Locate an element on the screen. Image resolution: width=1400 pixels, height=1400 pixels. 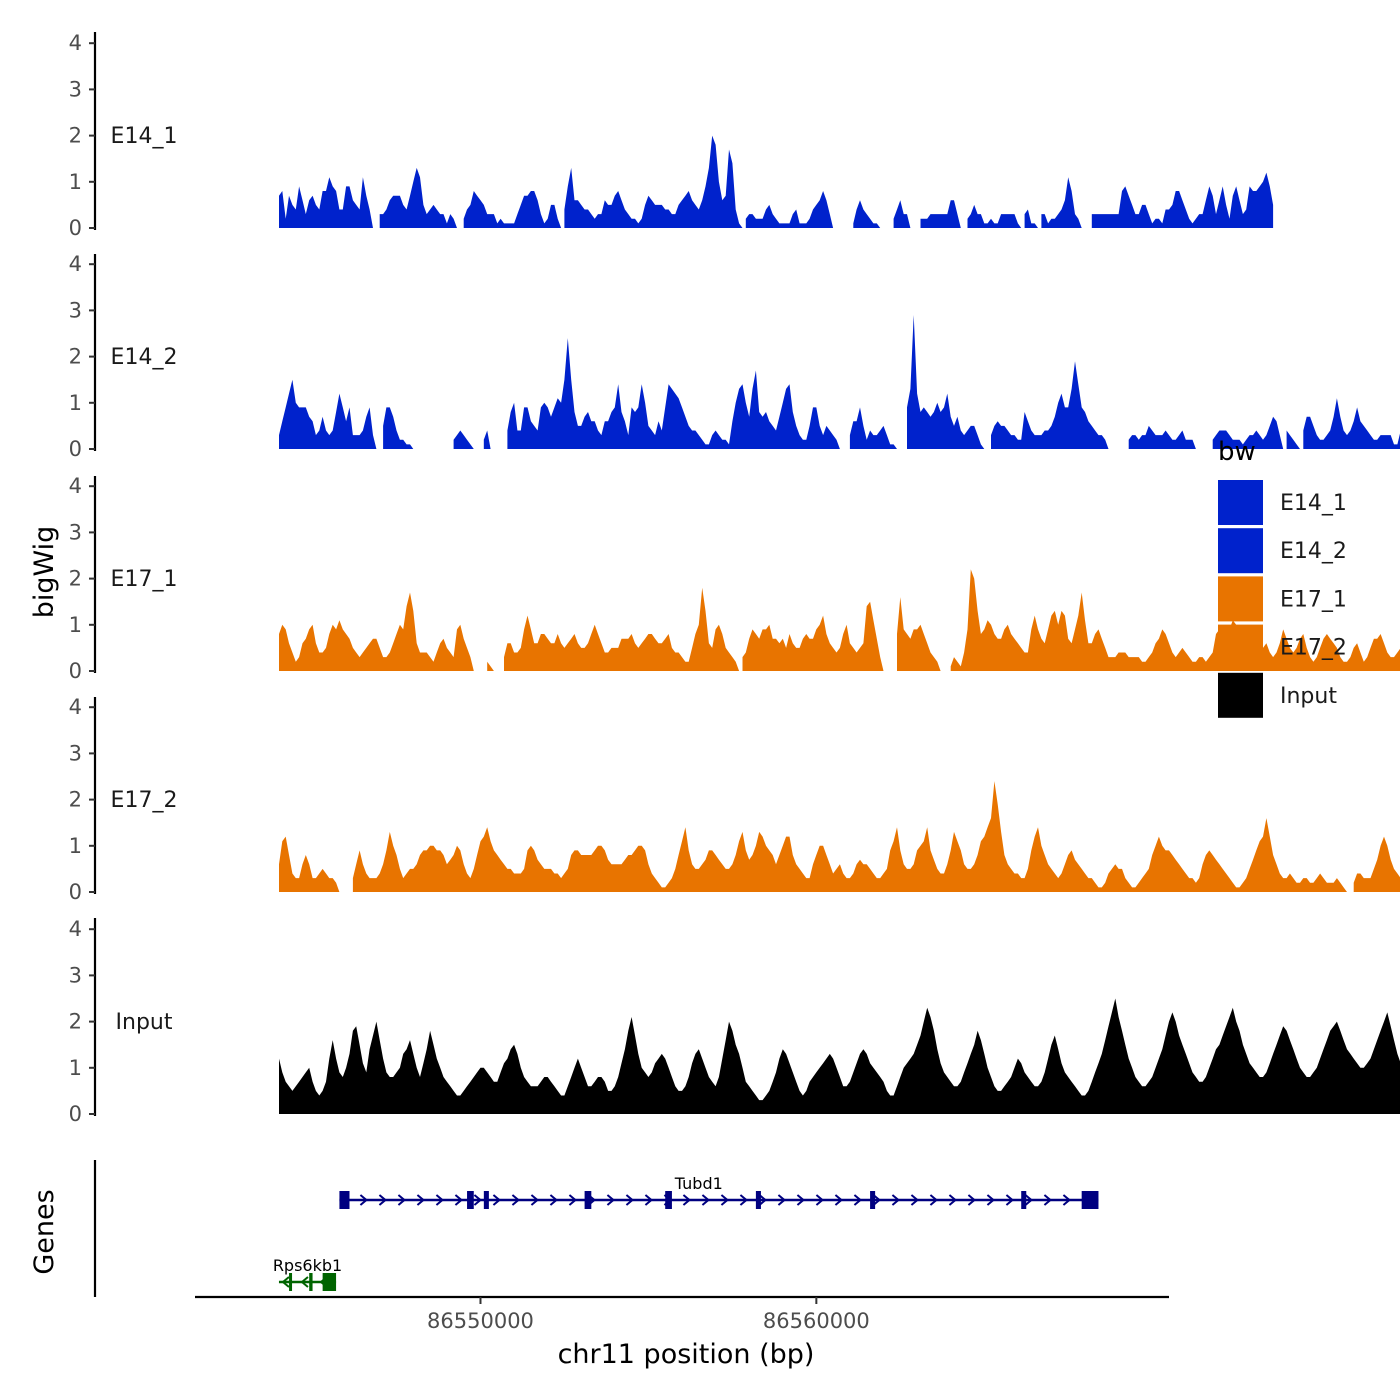
legend-label: E17_2 is located at coordinates (1313, 648).